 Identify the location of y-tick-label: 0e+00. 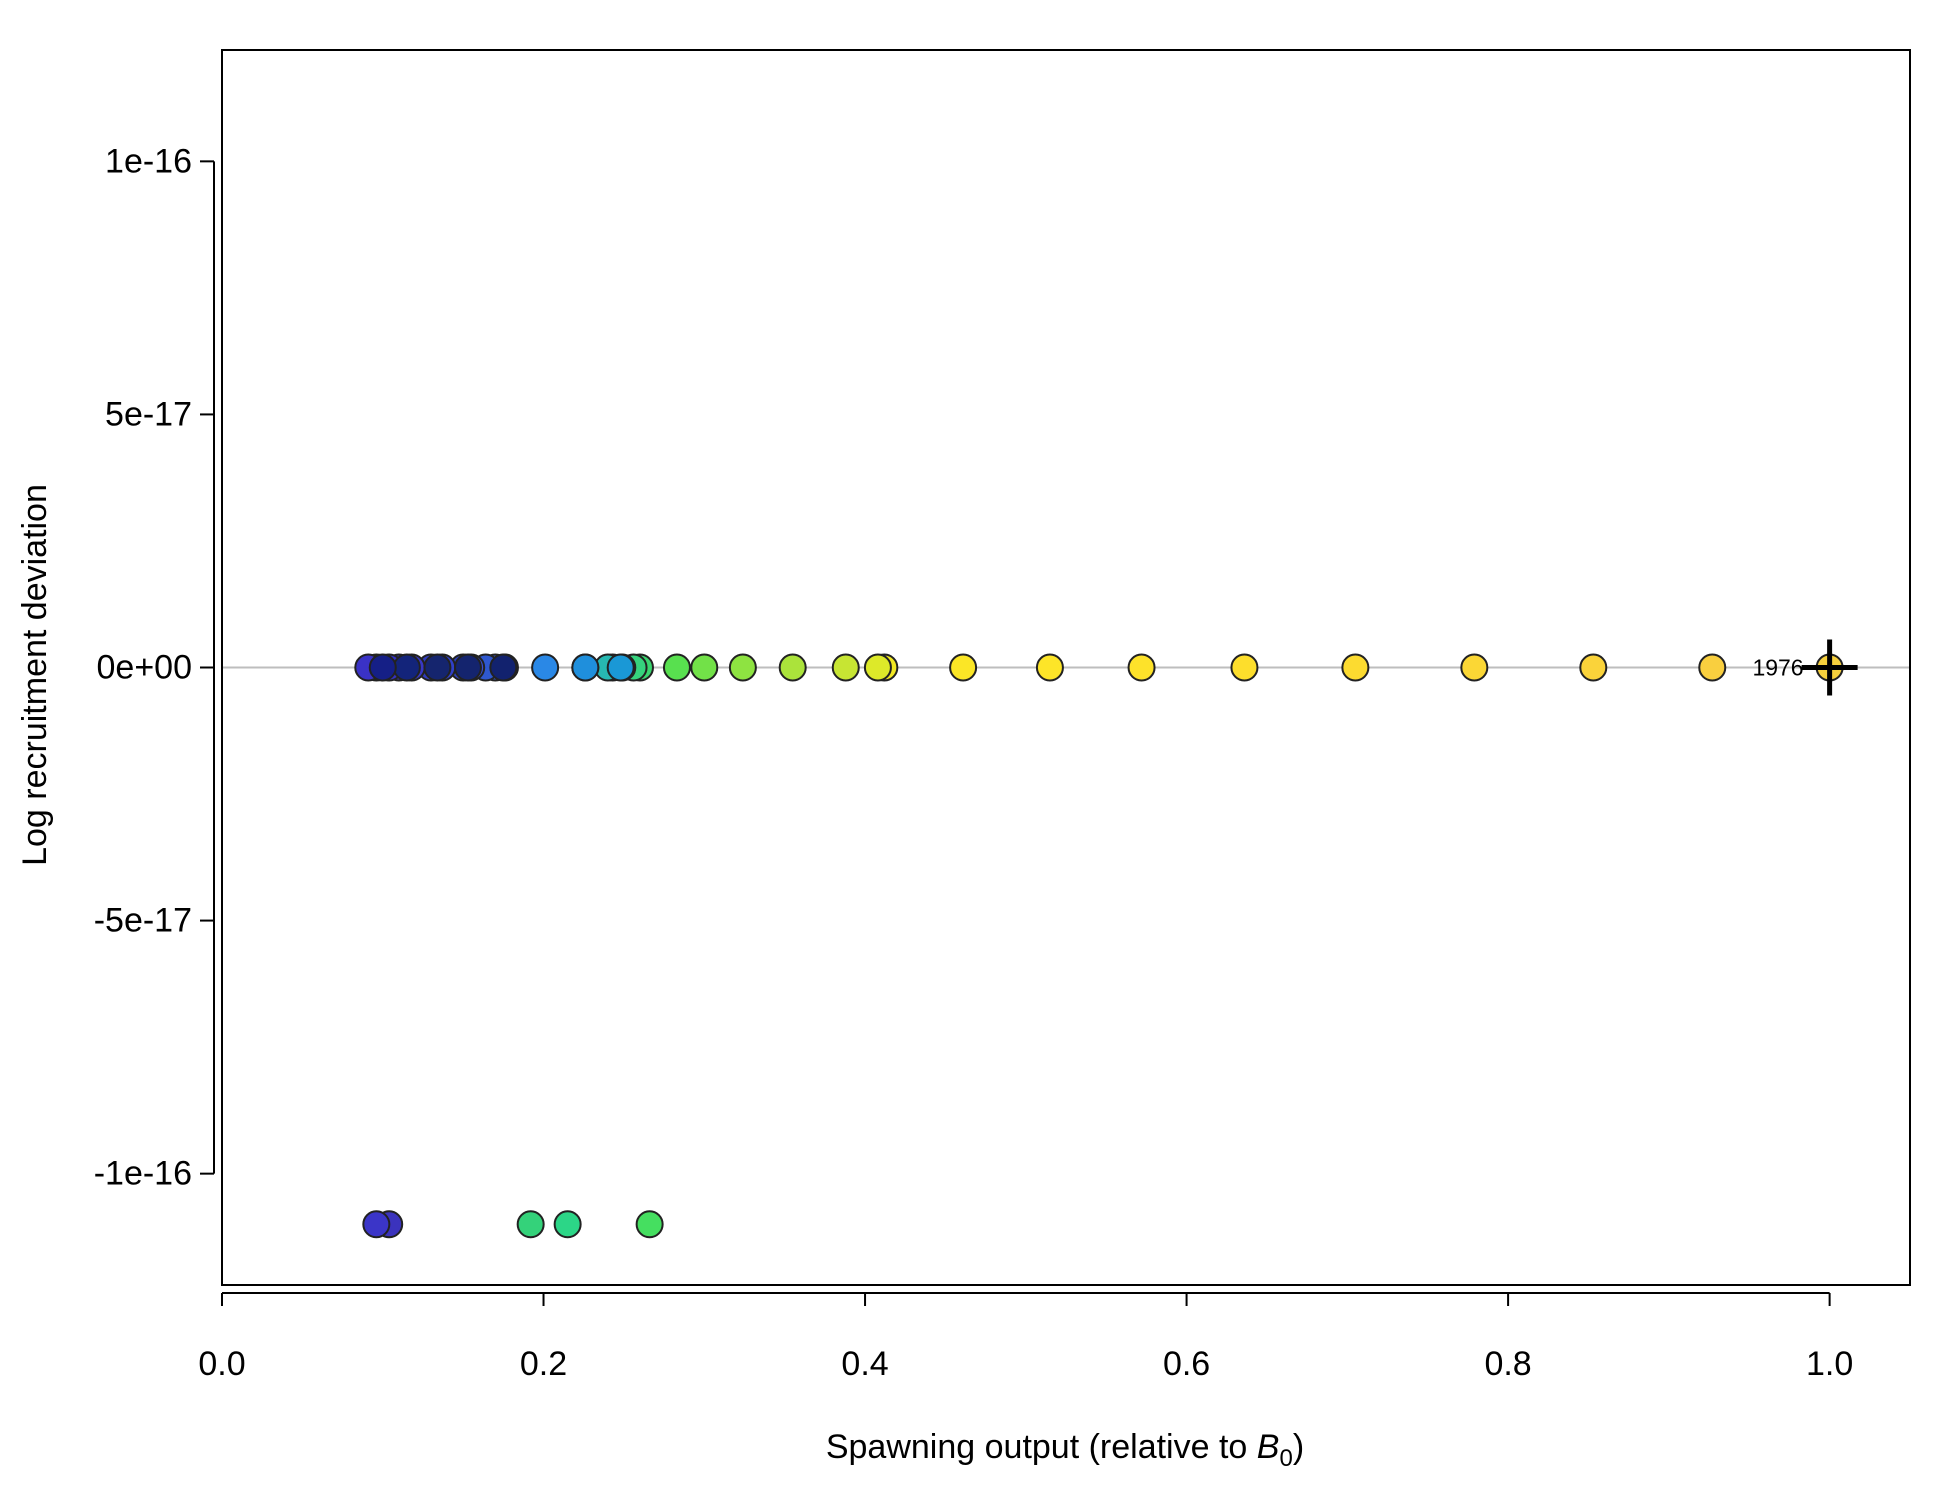
(145, 668).